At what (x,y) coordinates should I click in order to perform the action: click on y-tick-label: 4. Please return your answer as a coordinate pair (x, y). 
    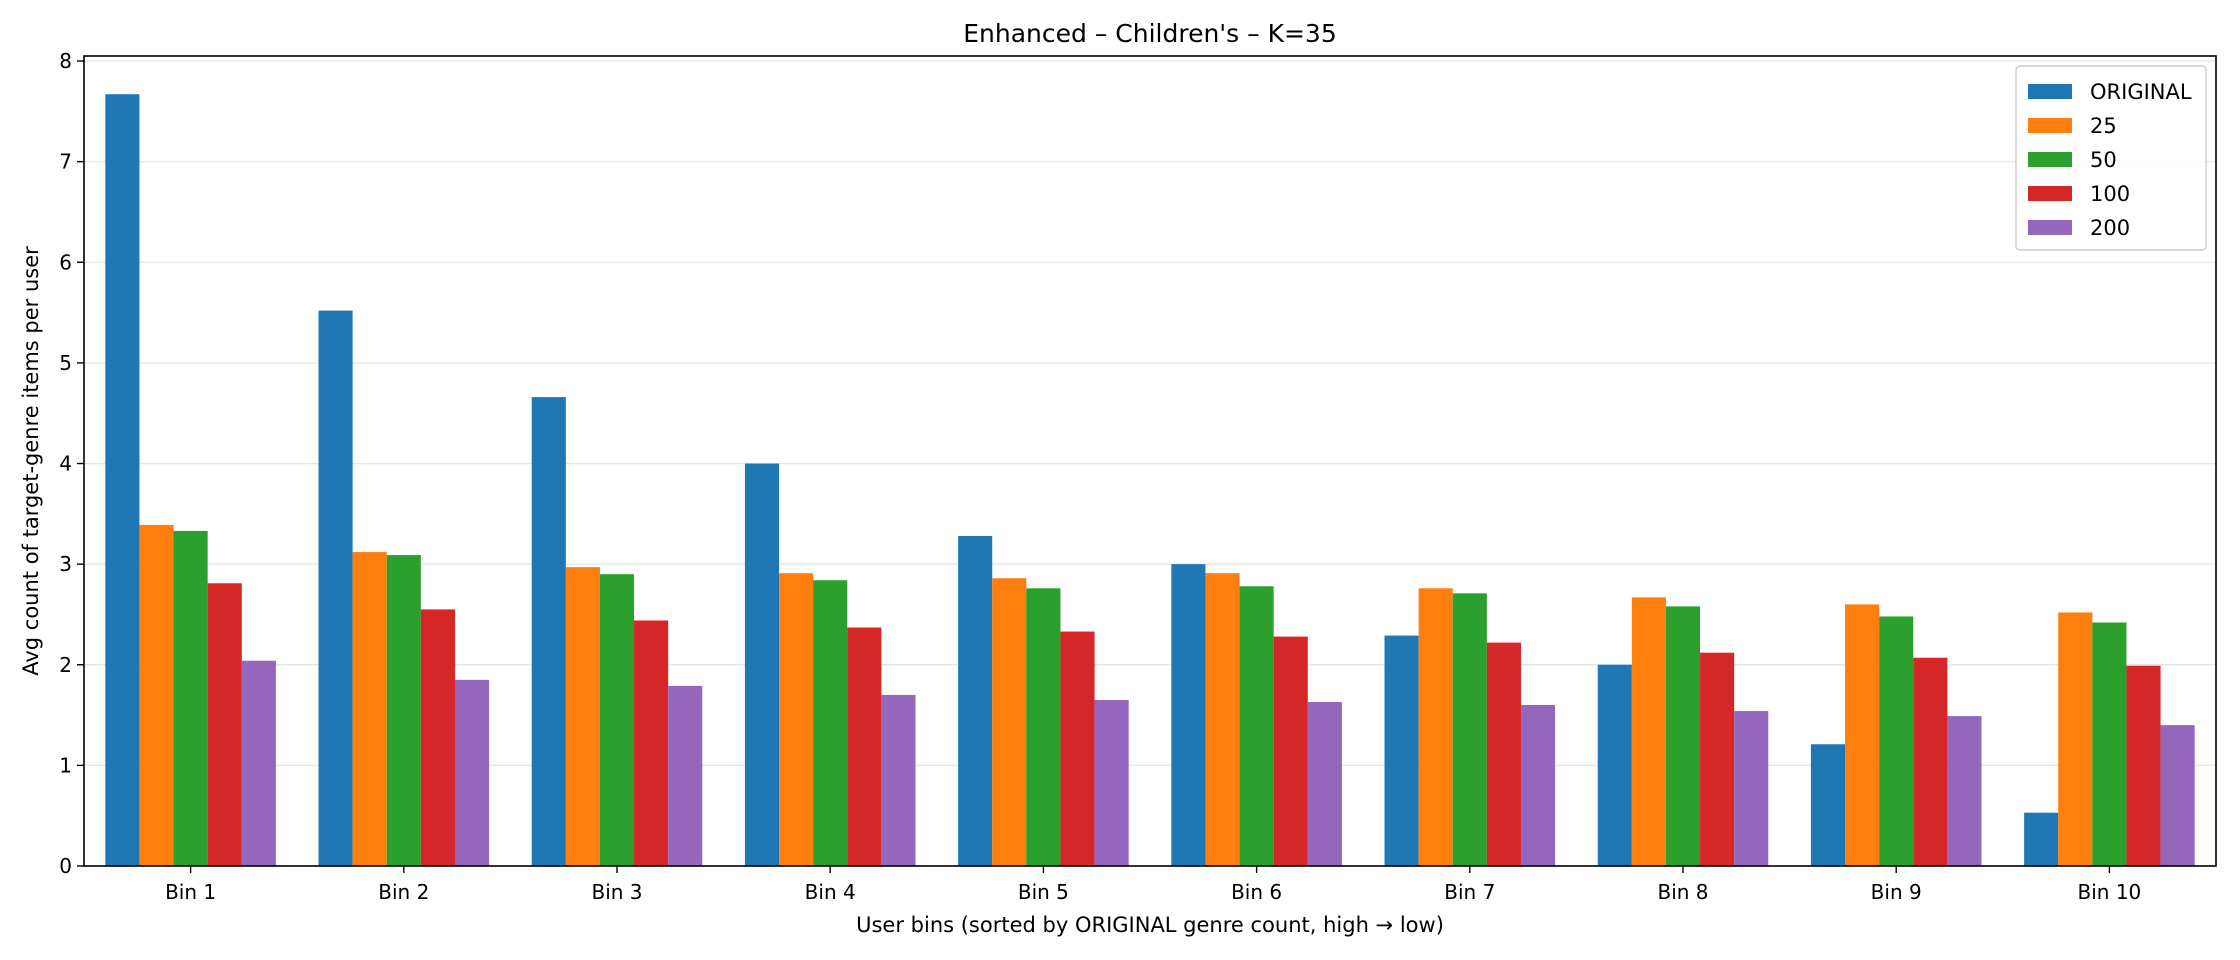
    Looking at the image, I should click on (65, 464).